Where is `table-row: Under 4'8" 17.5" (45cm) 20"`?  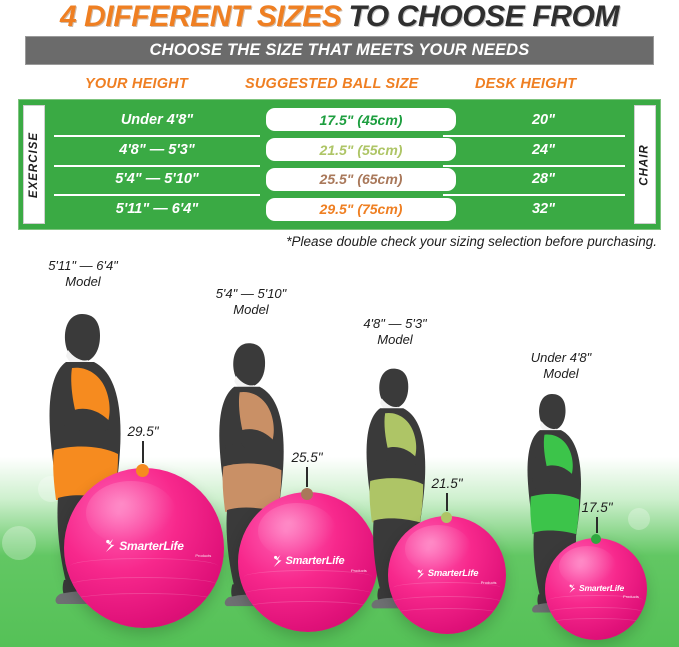
table-row: Under 4'8" 17.5" (45cm) 20" is located at coordinates (339, 120).